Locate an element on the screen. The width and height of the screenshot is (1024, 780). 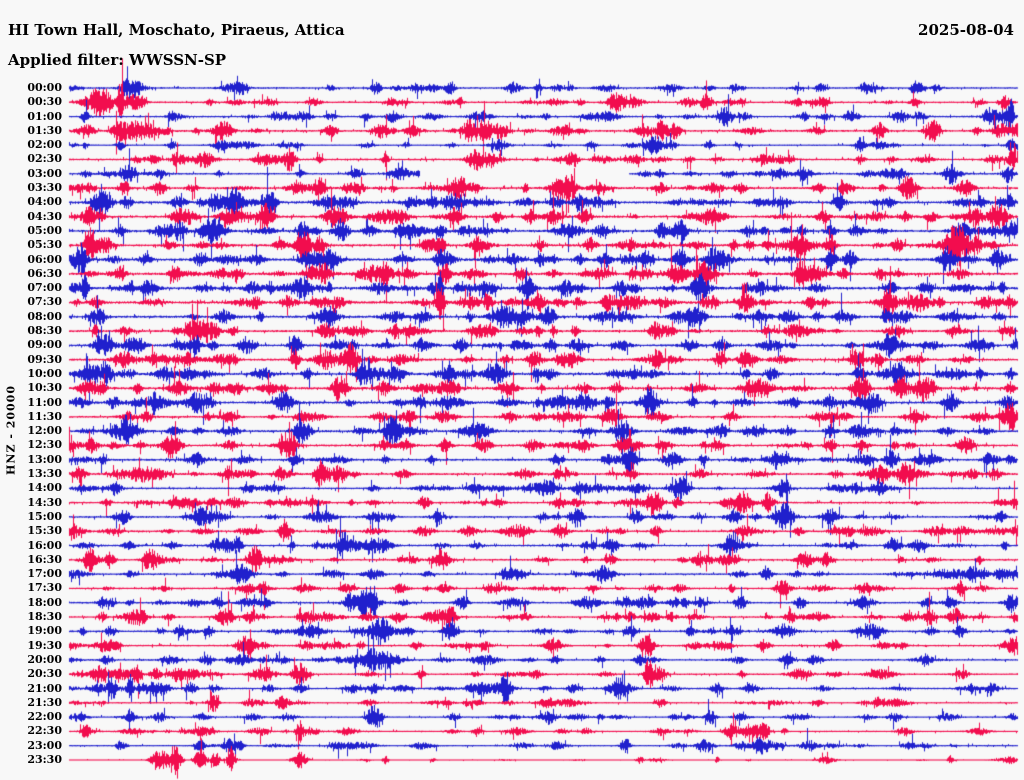
time-label: 08:30 is located at coordinates (44, 331).